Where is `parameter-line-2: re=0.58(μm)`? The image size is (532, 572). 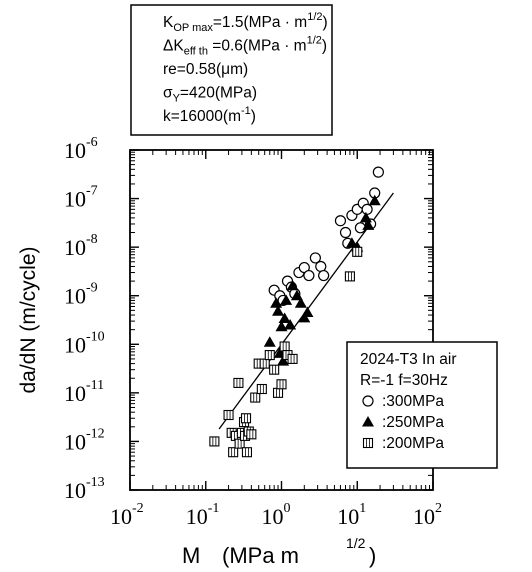
parameter-line-2: re=0.58(μm) is located at coordinates (205, 69).